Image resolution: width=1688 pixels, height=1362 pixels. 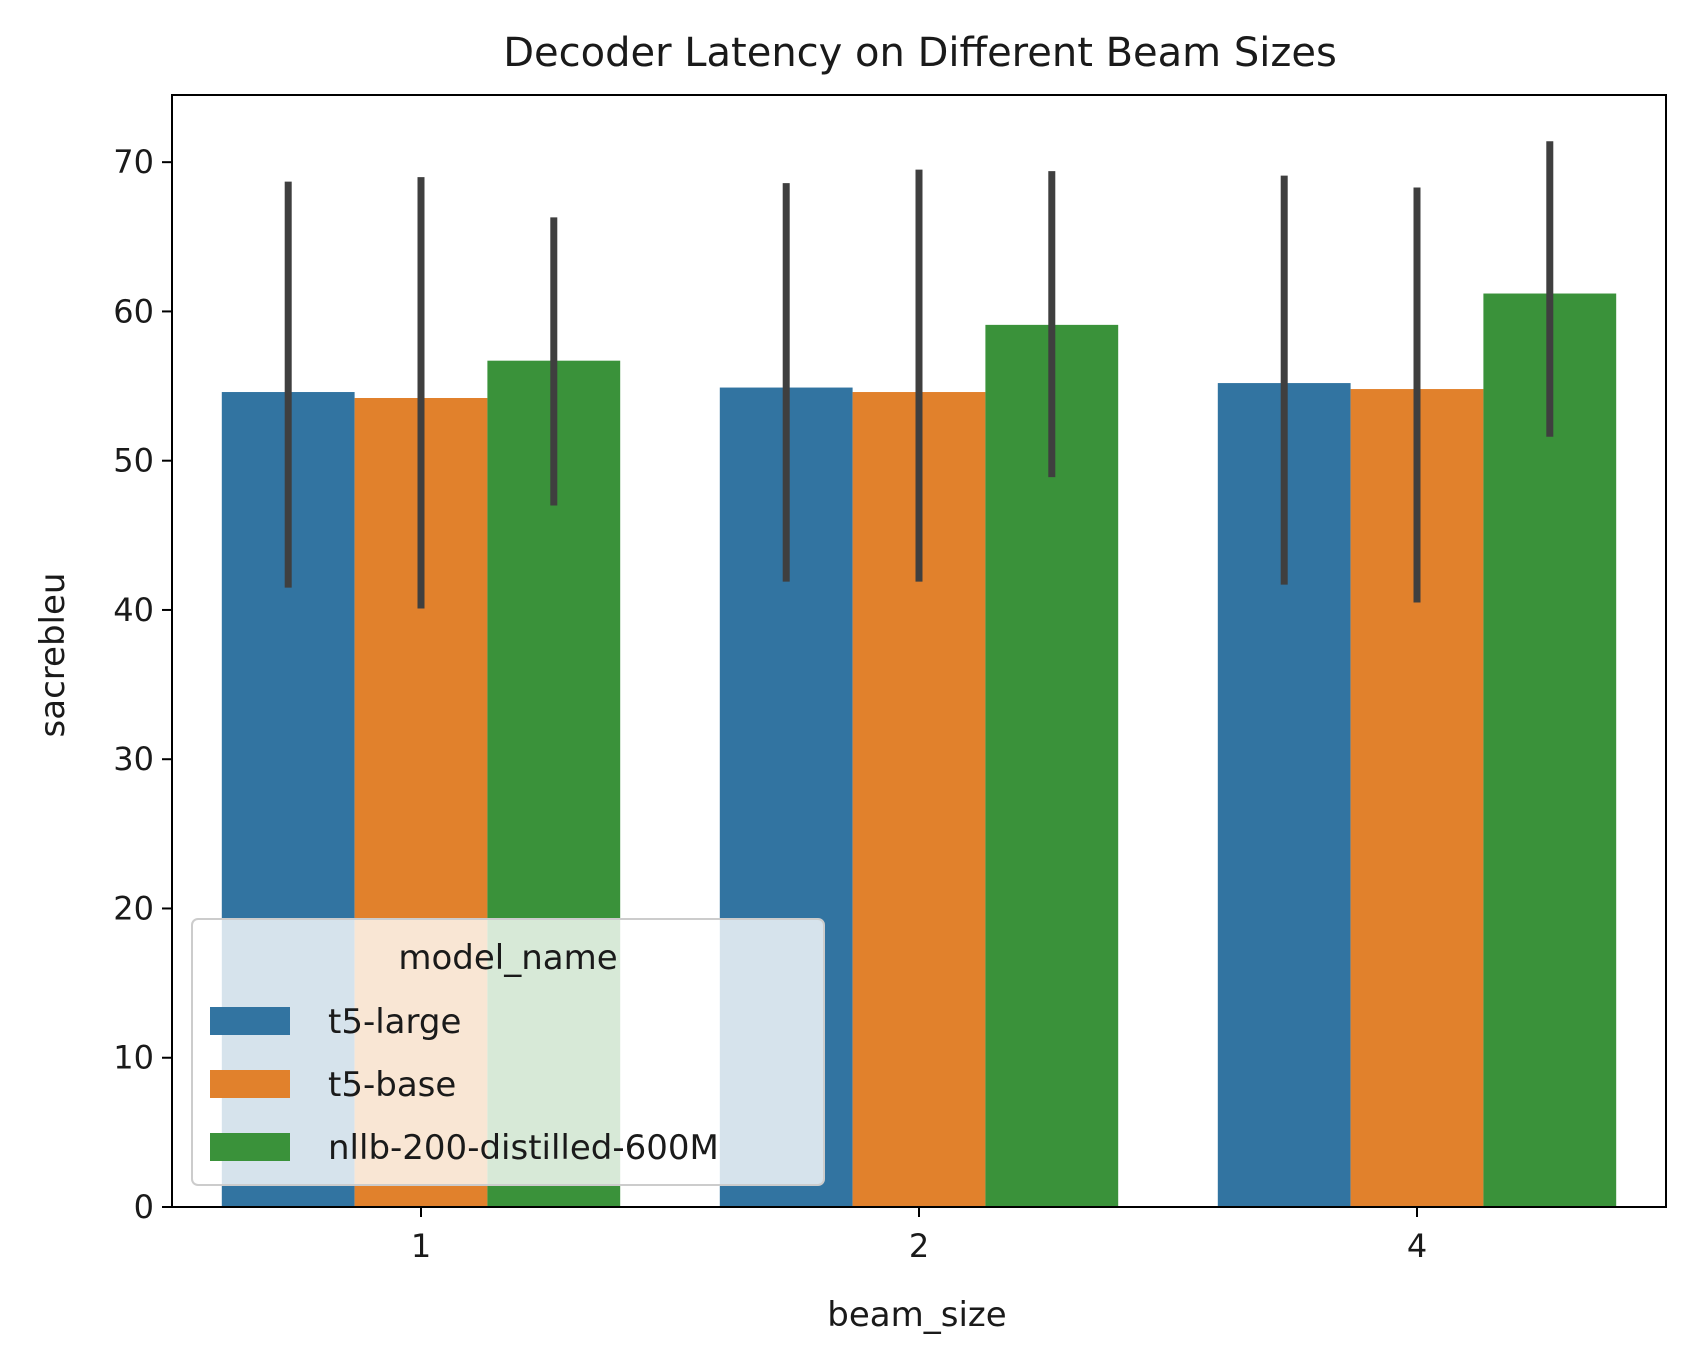 I want to click on legend-label-t5-large: t5-large, so click(x=394, y=1022).